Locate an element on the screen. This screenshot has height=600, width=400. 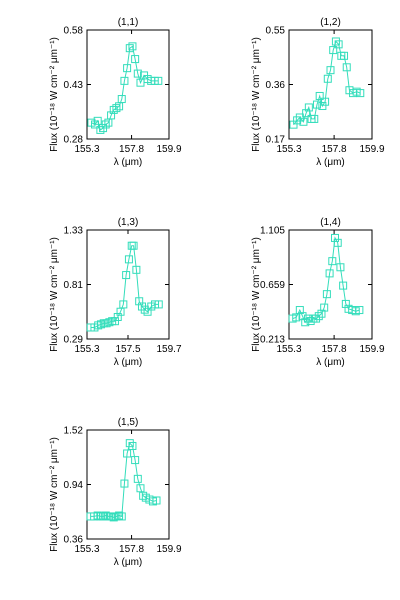
panel-title: (1,5) is located at coordinates (128, 422).